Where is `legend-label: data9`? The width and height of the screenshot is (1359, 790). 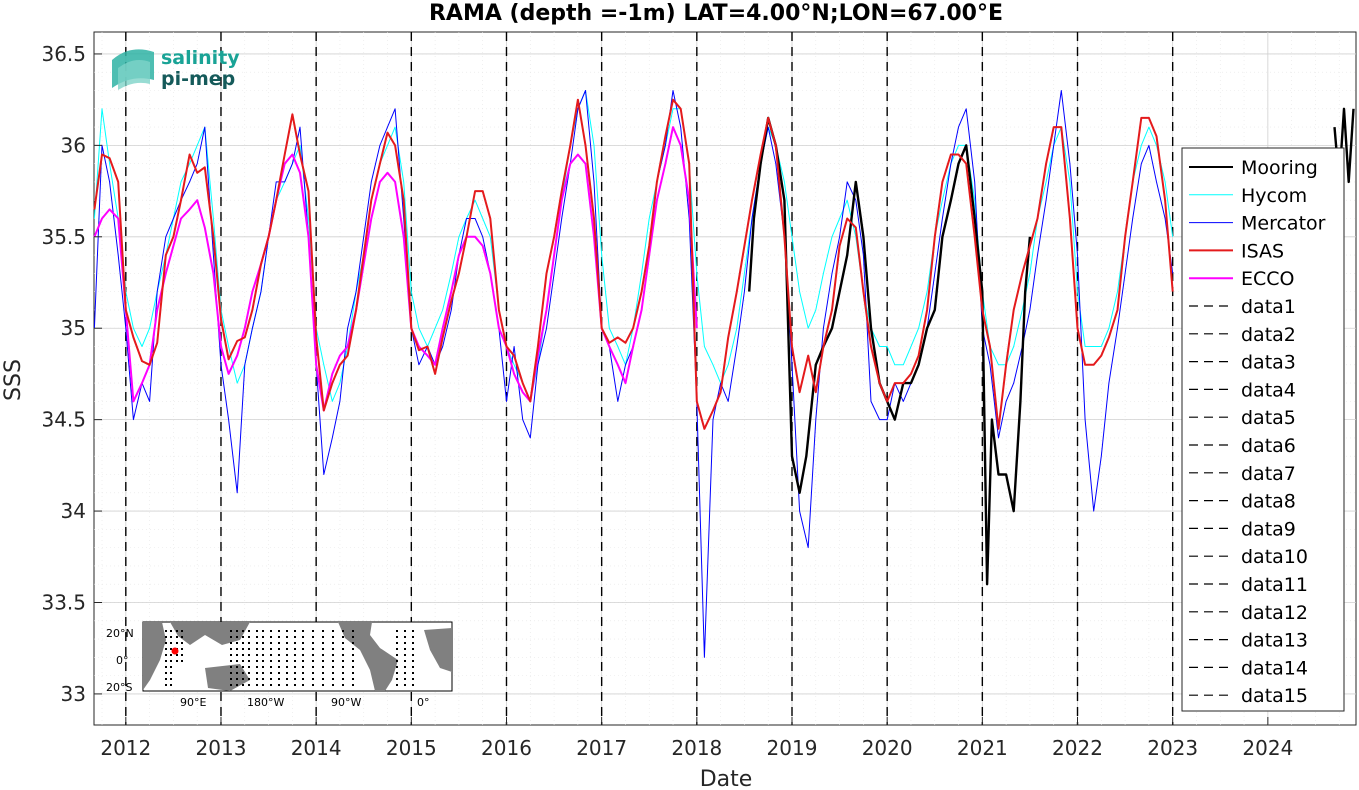 legend-label: data9 is located at coordinates (1268, 529).